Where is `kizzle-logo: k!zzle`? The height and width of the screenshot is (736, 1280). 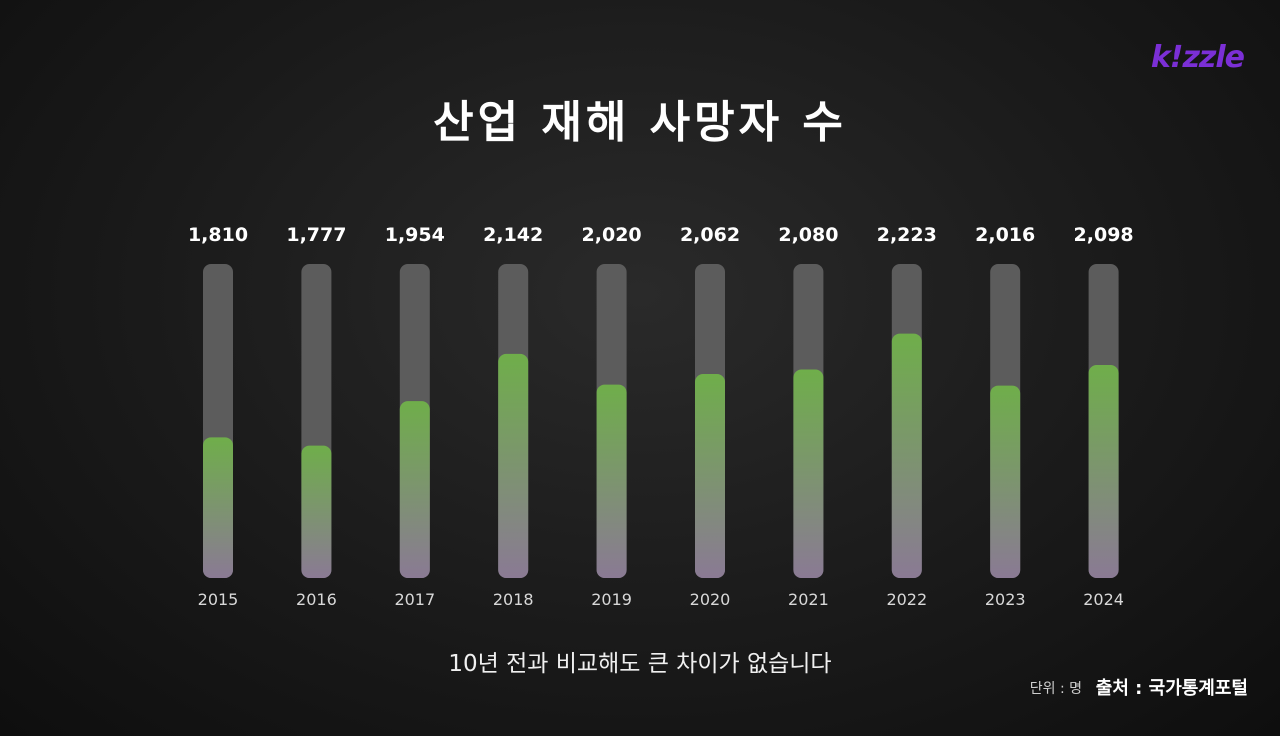
kizzle-logo: k!zzle is located at coordinates (1197, 57).